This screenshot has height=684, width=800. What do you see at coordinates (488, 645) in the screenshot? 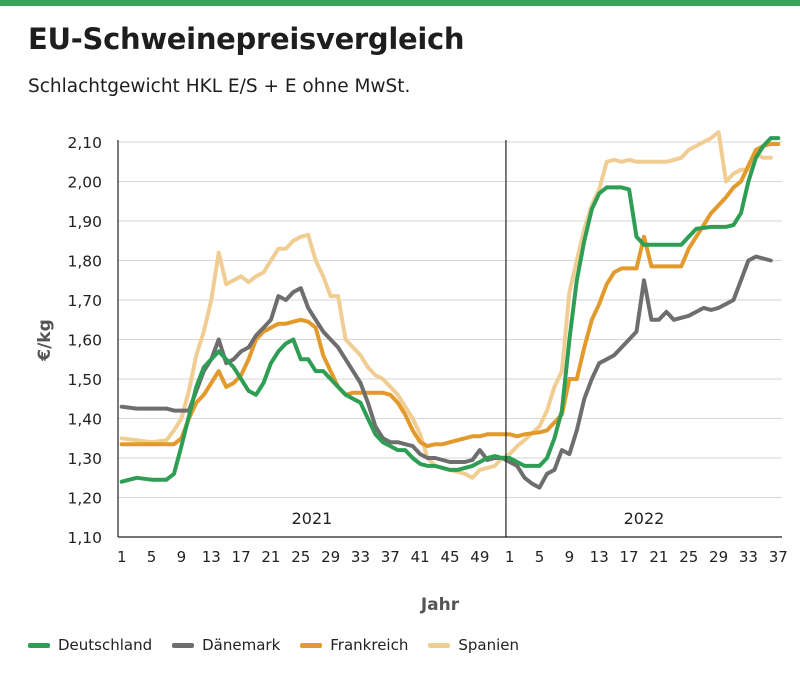
I see `legend-label: Spanien` at bounding box center [488, 645].